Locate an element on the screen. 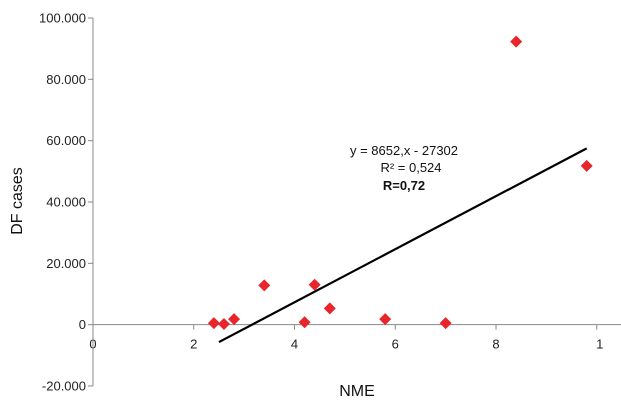  x-tick-label: 6 is located at coordinates (395, 344).